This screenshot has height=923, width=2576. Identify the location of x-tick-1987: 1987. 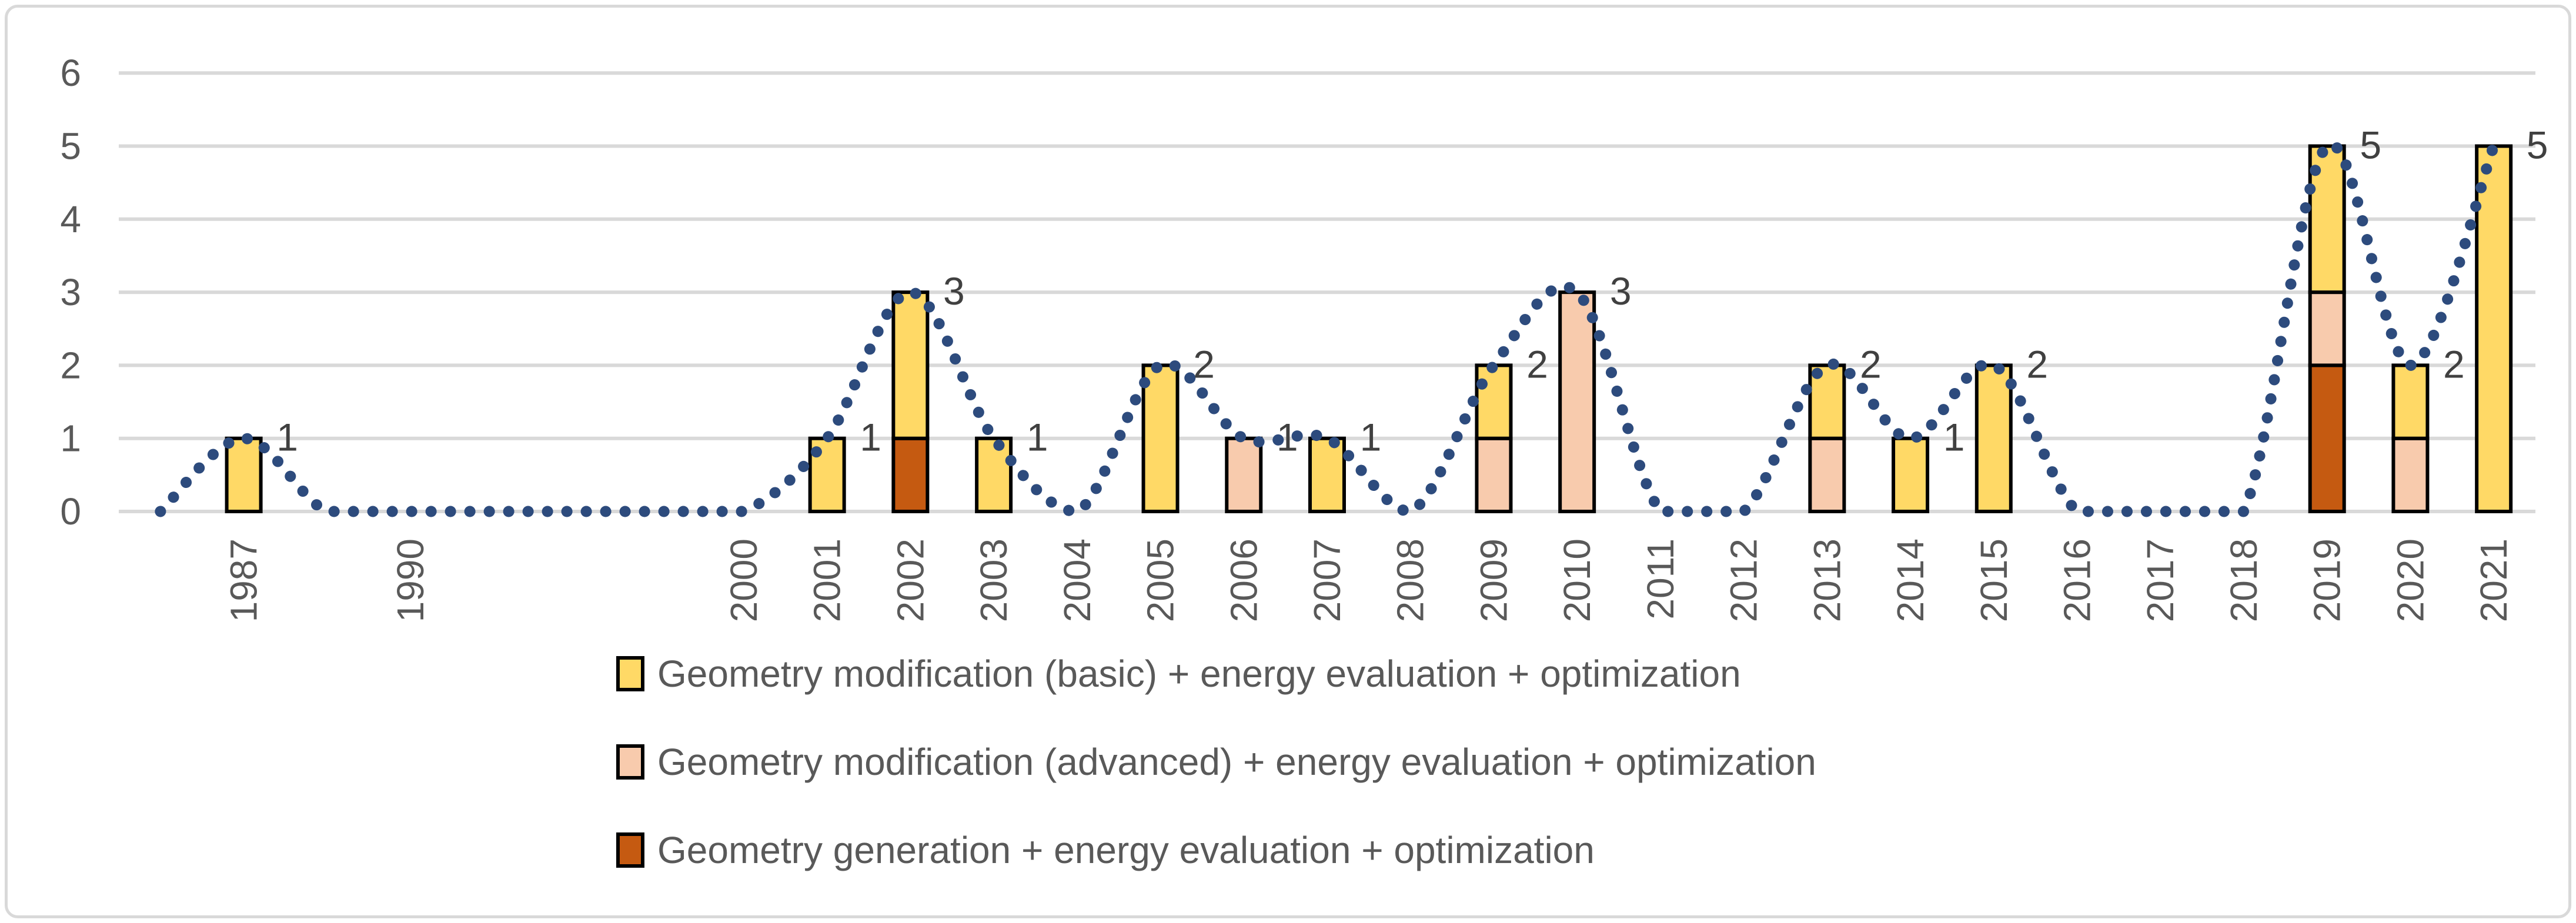
(244, 580).